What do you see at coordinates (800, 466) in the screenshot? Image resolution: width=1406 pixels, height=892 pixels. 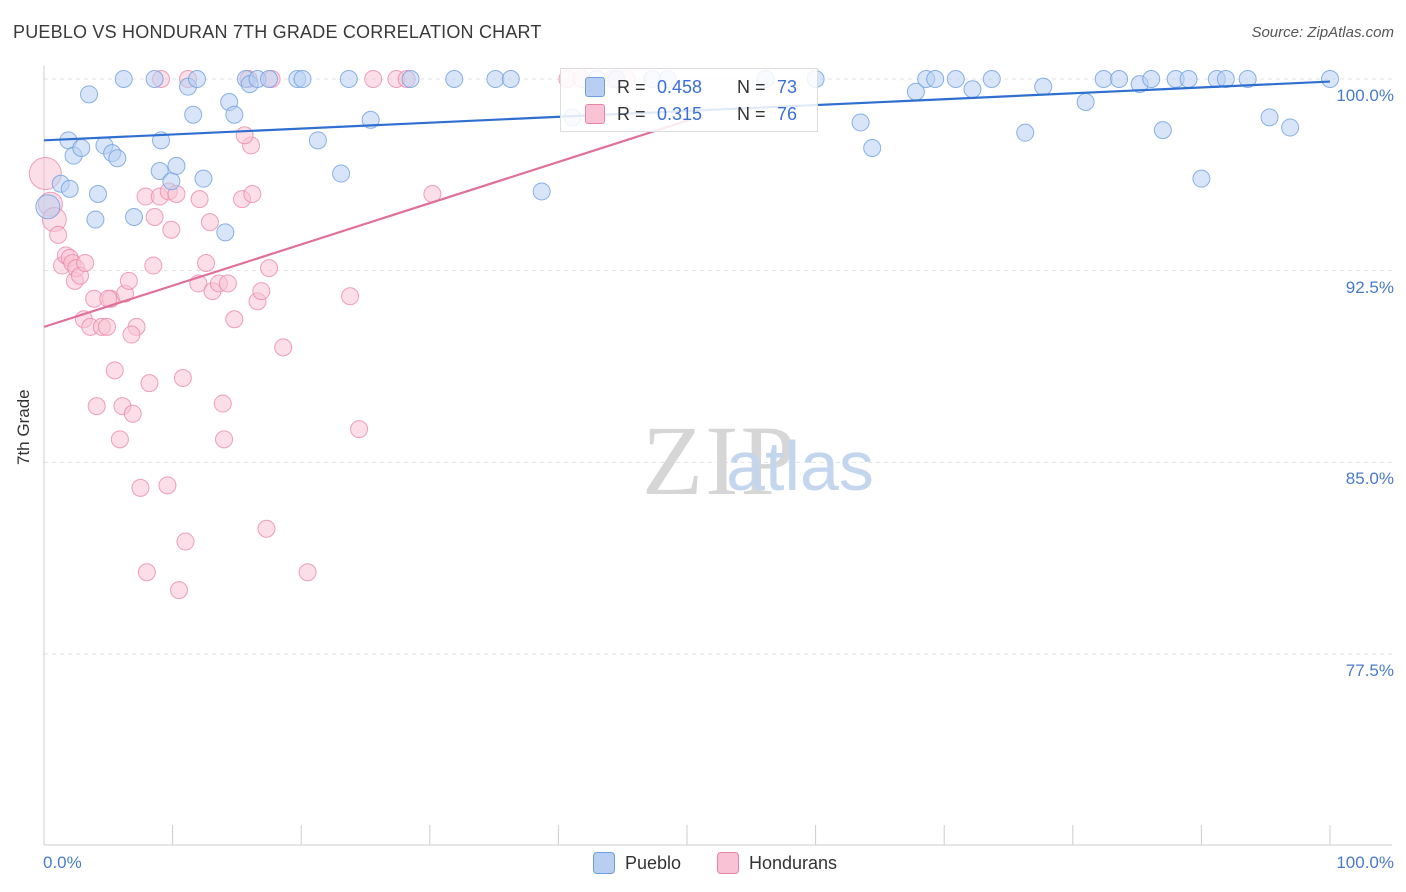 I see `watermark-atlas: atlas` at bounding box center [800, 466].